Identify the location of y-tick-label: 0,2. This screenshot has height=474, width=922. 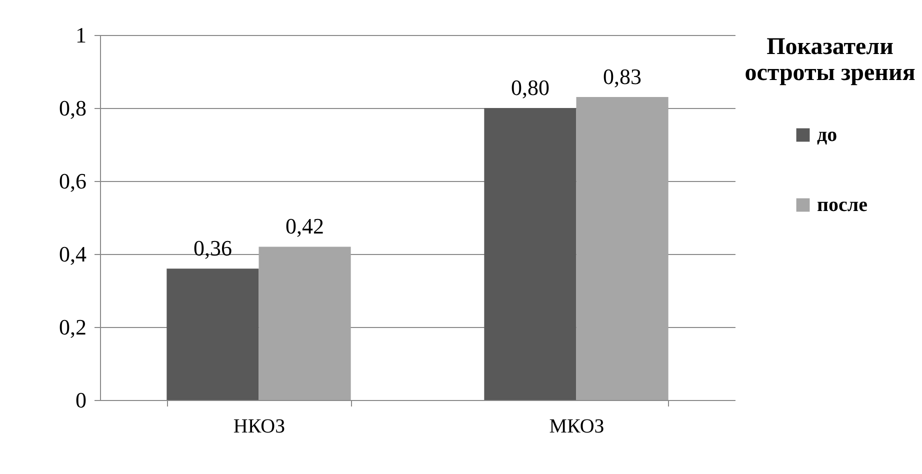
(72, 327).